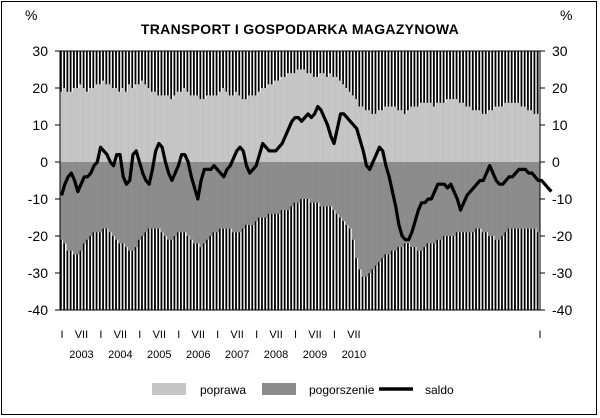 The height and width of the screenshot is (418, 600). I want to click on legend-swatch-poprawa, so click(169, 389).